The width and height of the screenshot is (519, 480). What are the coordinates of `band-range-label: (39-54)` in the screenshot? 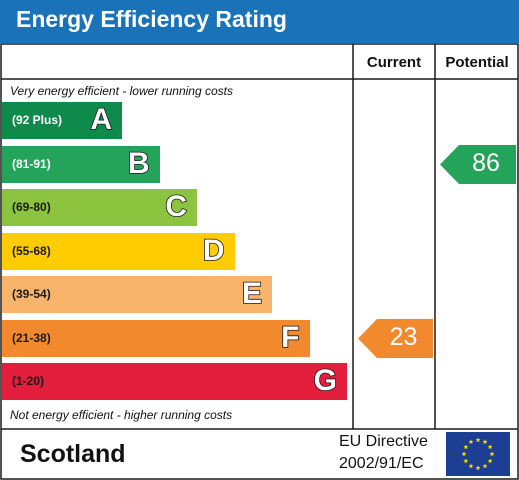 It's located at (31, 294).